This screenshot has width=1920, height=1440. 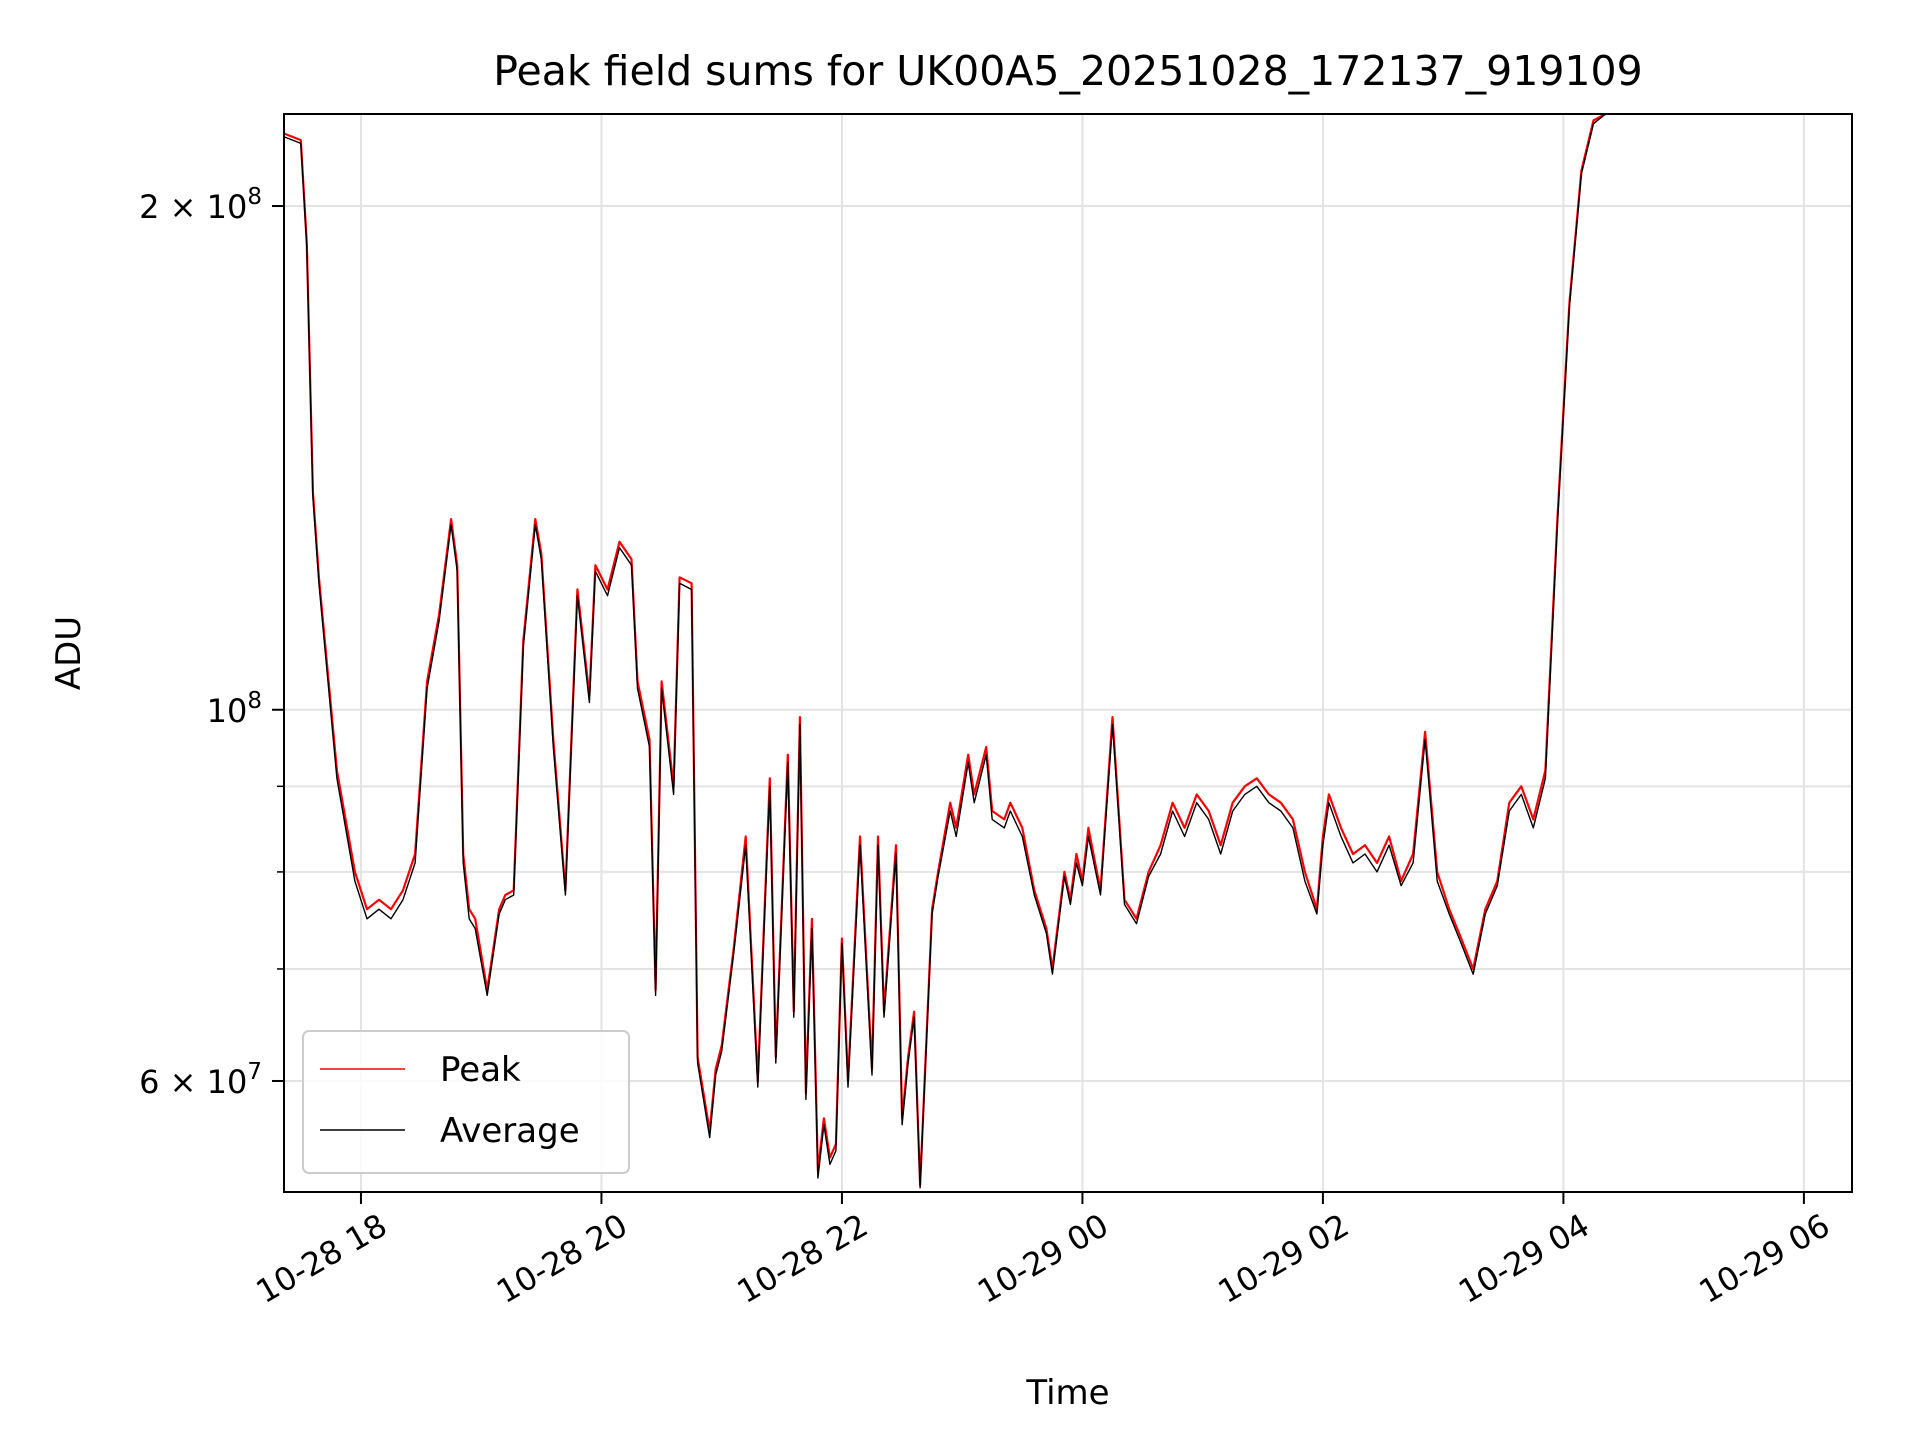 What do you see at coordinates (227, 711) in the screenshot?
I see `y-tick-mantissa: 10` at bounding box center [227, 711].